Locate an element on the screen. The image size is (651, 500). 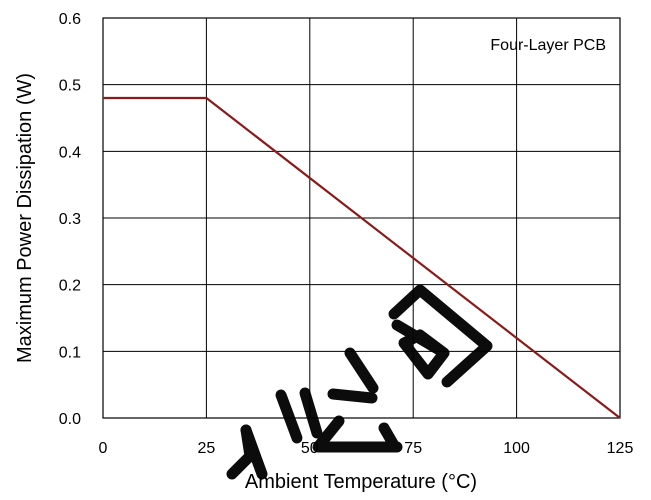
y-tick-label: 0.4 is located at coordinates (70, 152).